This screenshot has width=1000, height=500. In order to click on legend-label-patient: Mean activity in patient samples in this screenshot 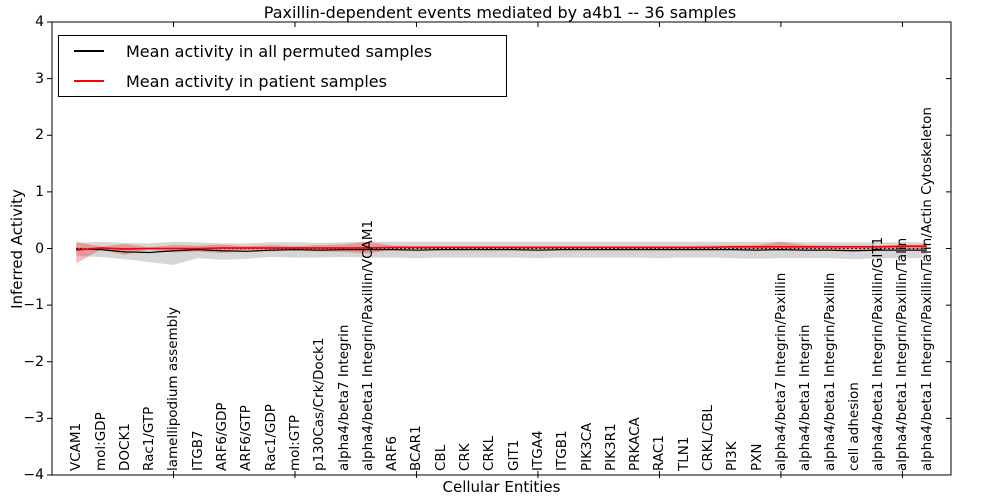, I will do `click(256, 81)`.